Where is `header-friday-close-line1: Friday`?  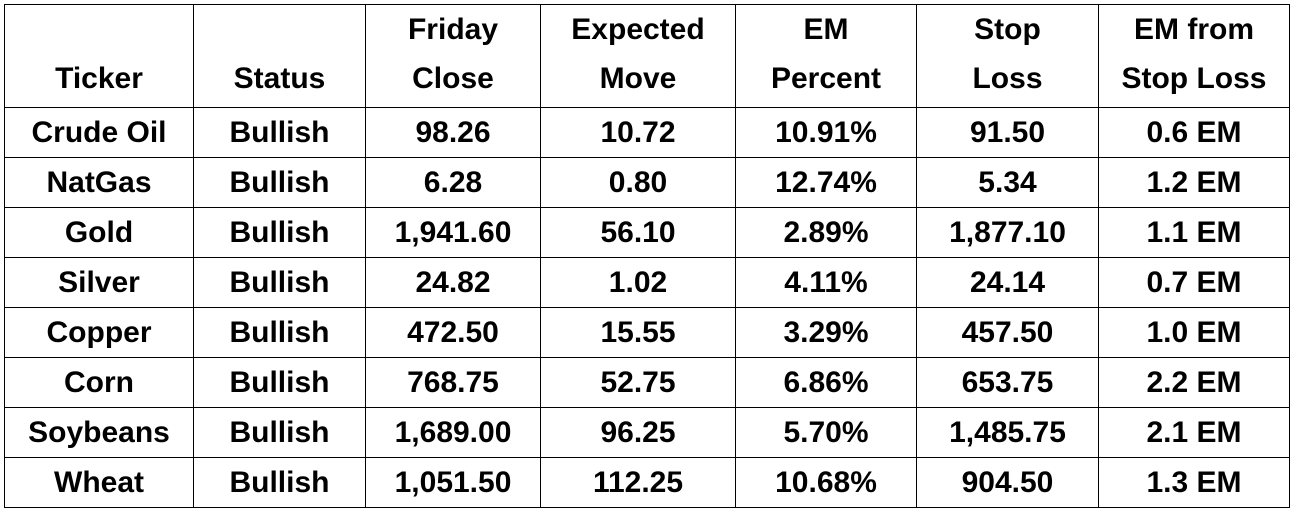 header-friday-close-line1: Friday is located at coordinates (453, 29).